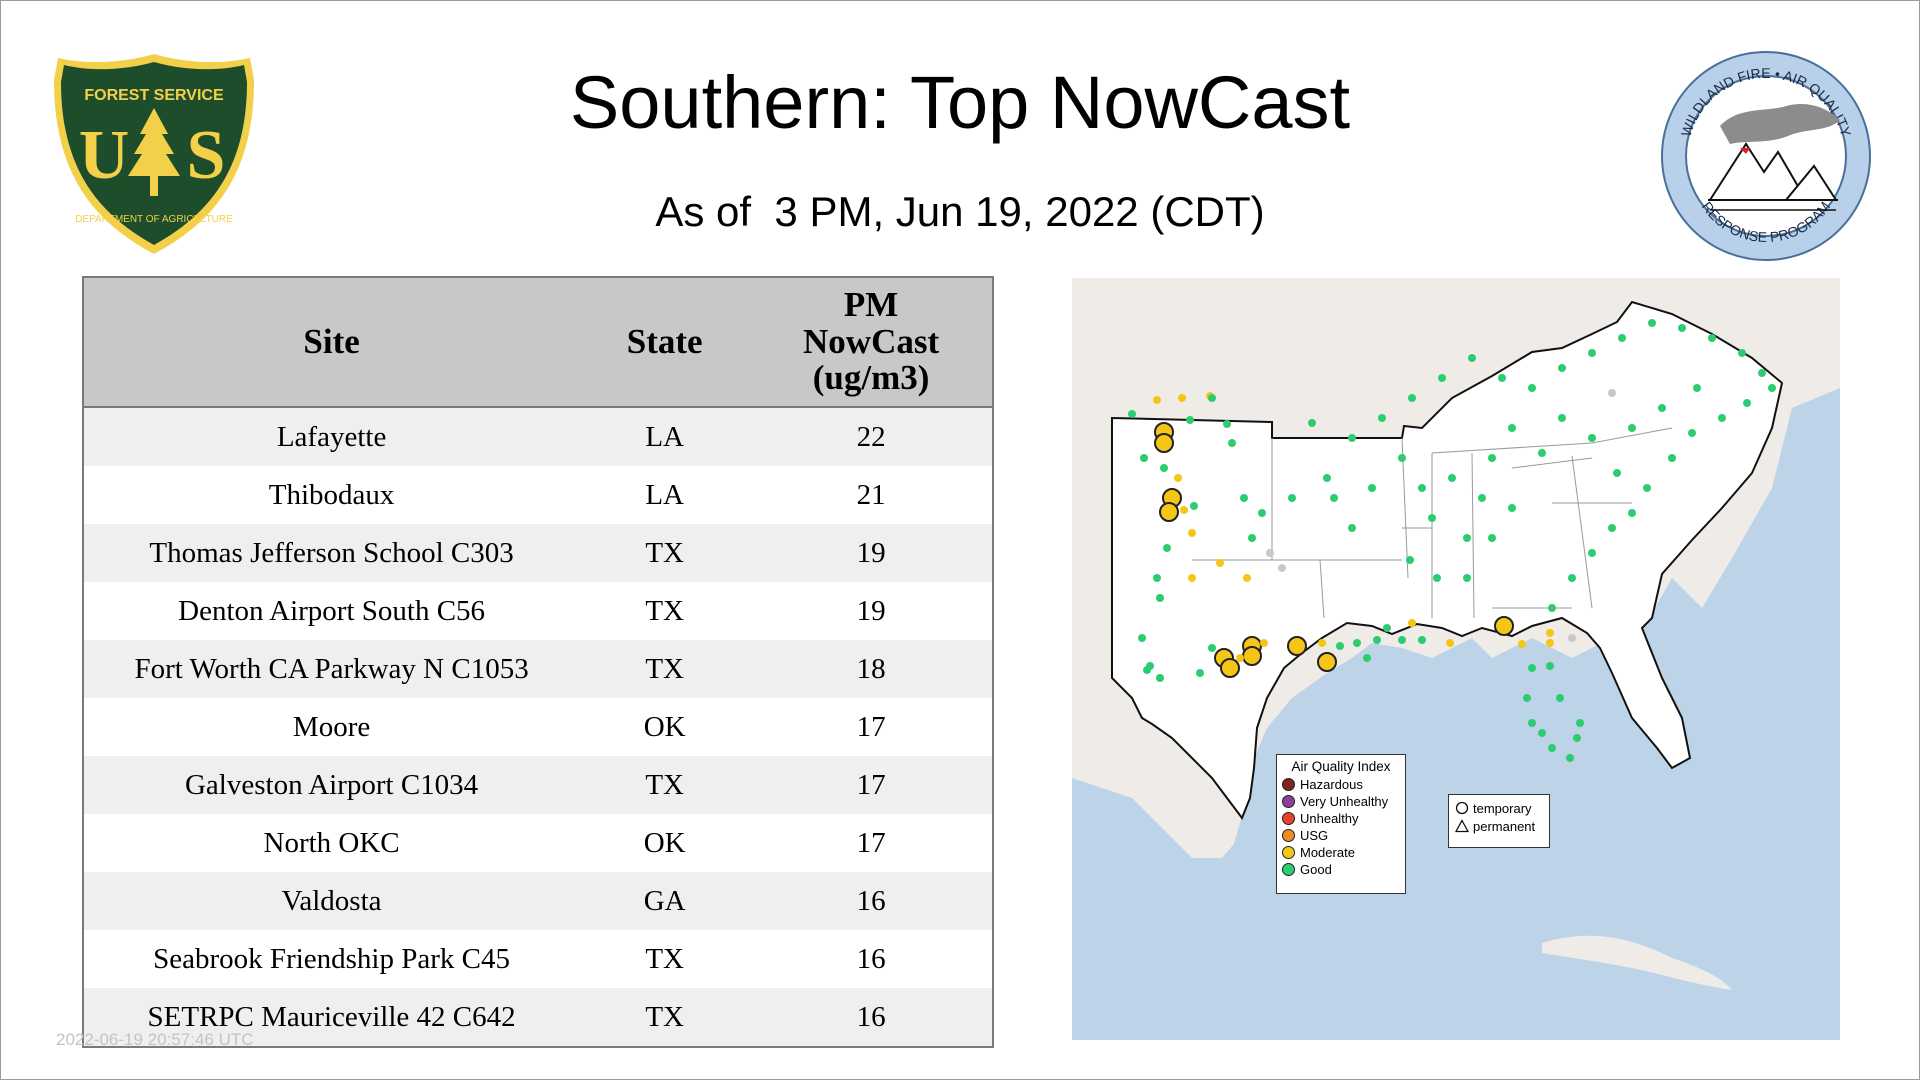 The width and height of the screenshot is (1920, 1080). Describe the element at coordinates (538, 495) in the screenshot. I see `table-row: Thibodaux LA 21` at that location.